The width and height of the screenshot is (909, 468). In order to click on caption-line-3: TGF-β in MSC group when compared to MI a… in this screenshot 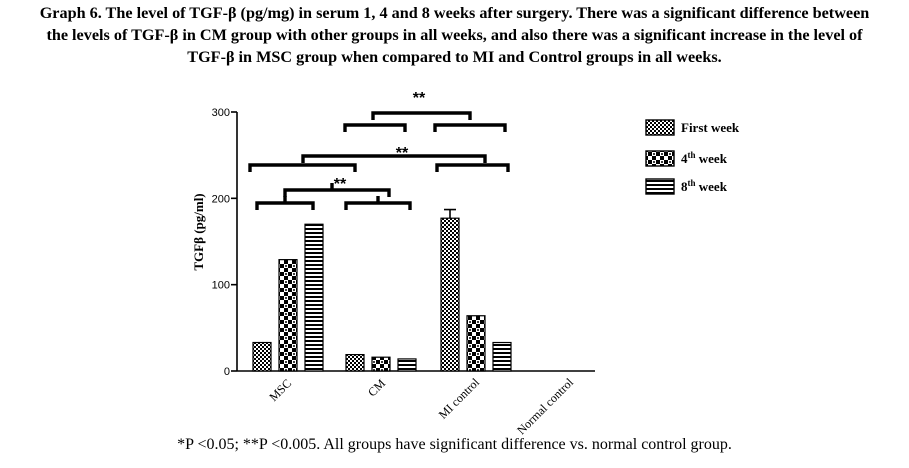, I will do `click(454, 57)`.